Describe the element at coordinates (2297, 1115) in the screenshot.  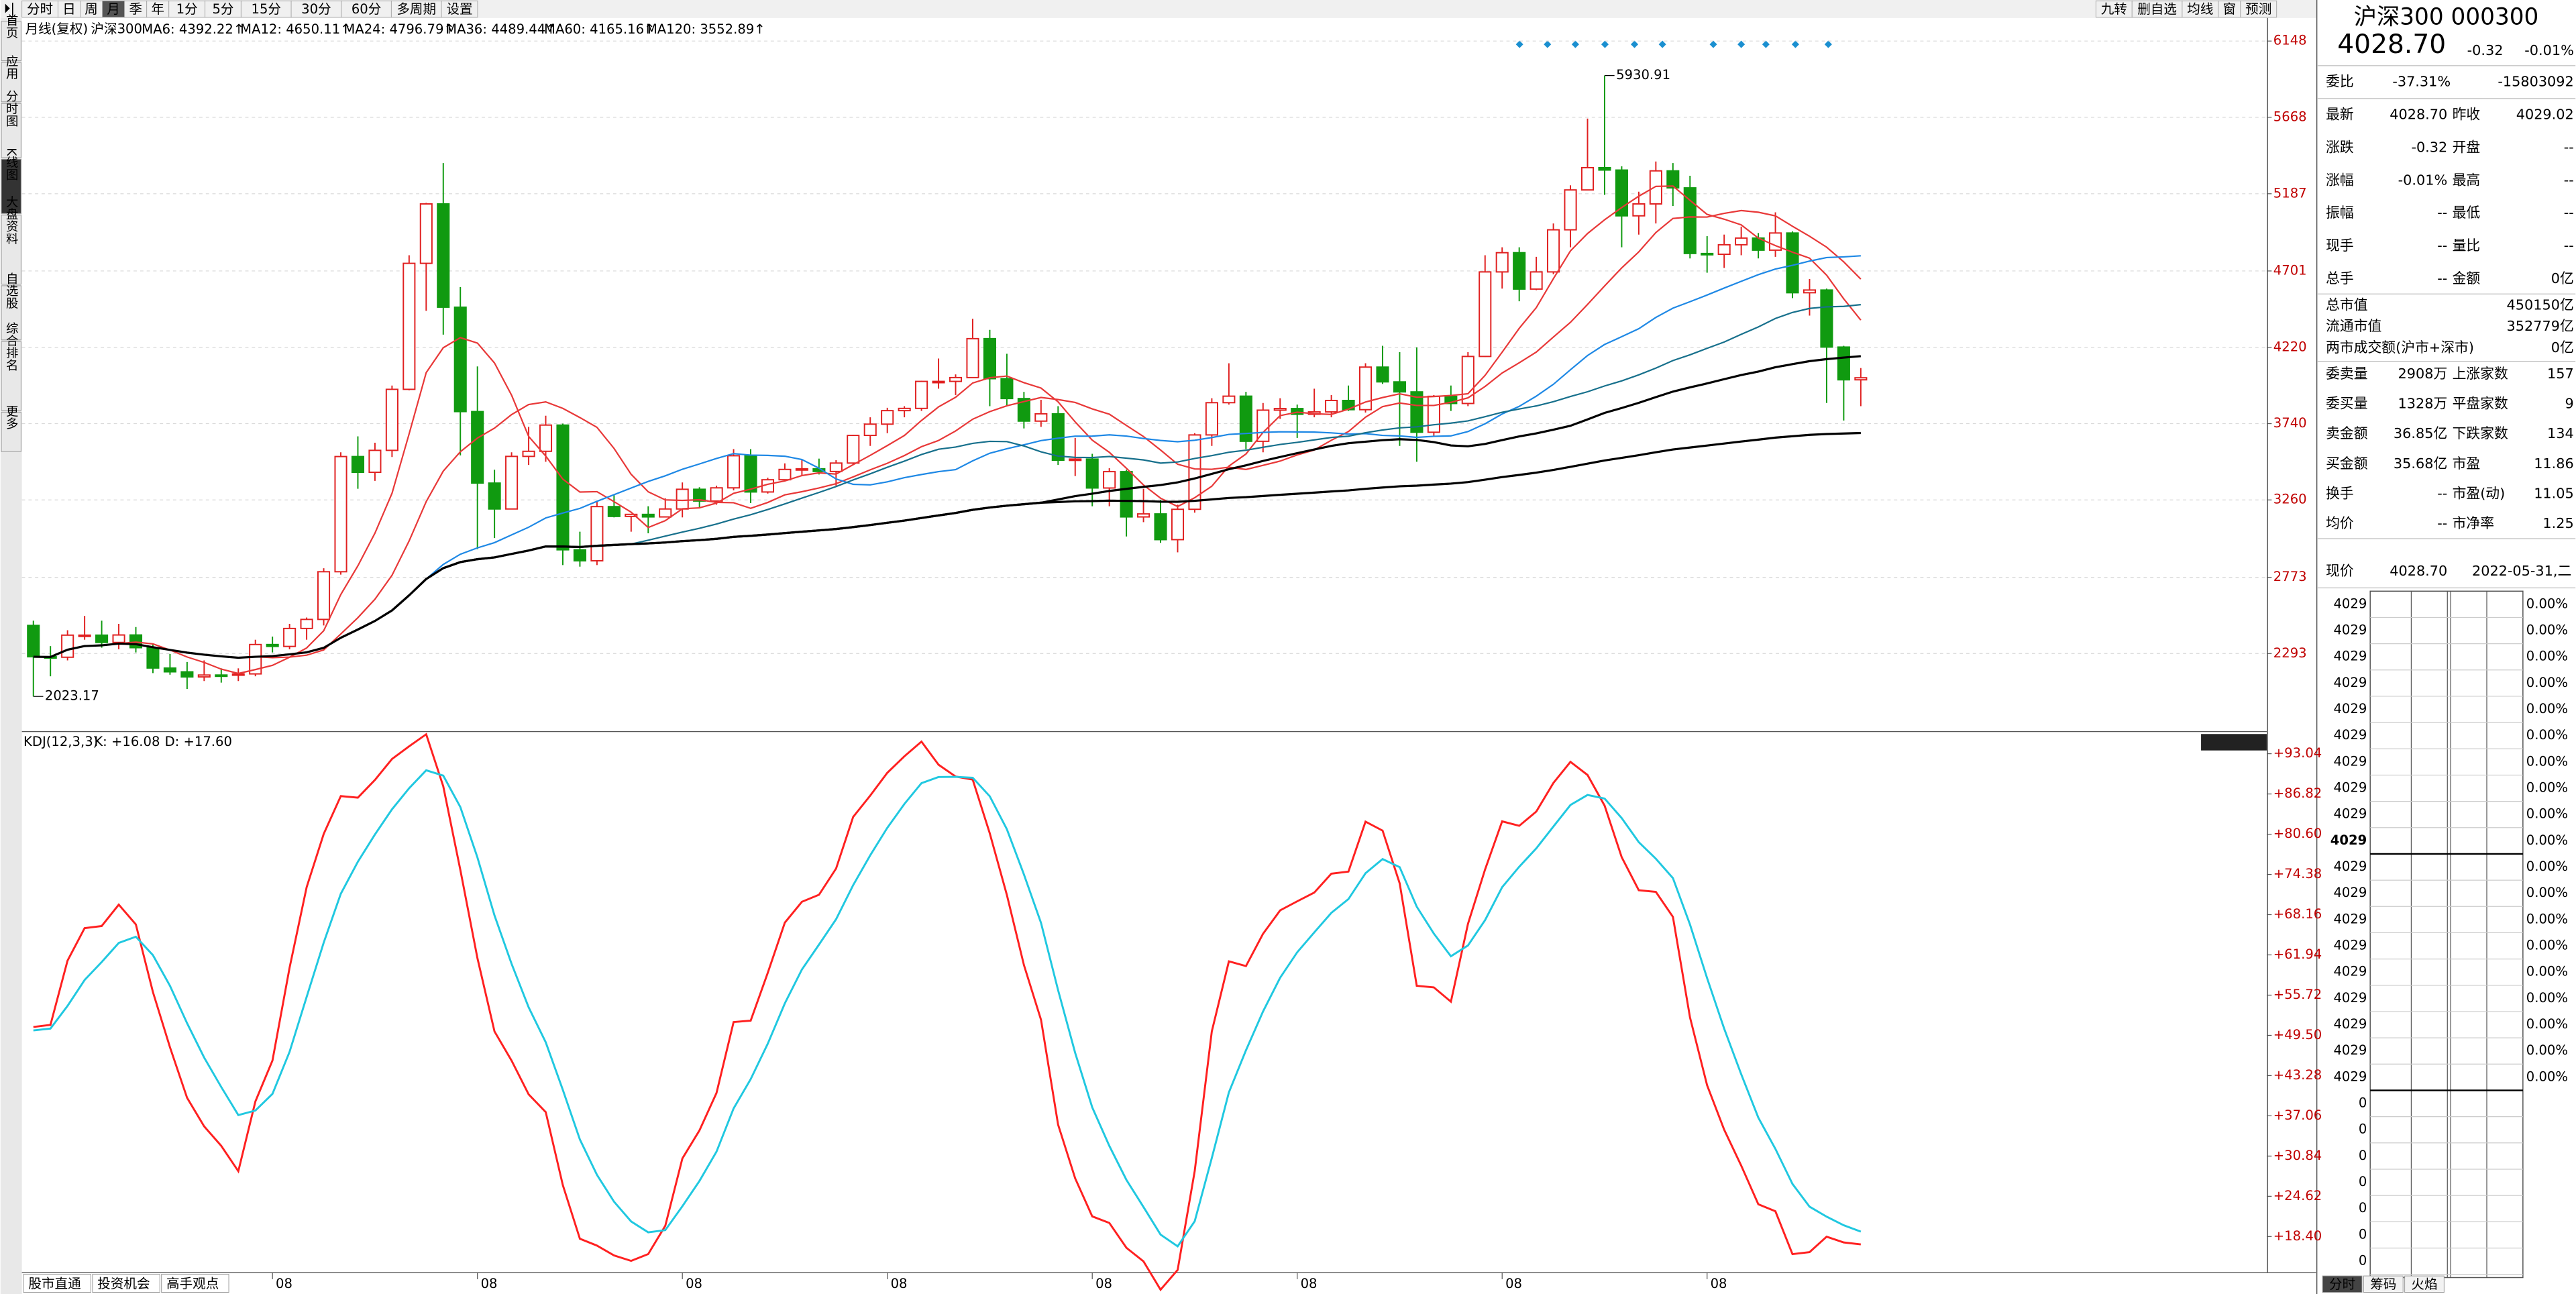
I see `y-tick-label: +37.06` at that location.